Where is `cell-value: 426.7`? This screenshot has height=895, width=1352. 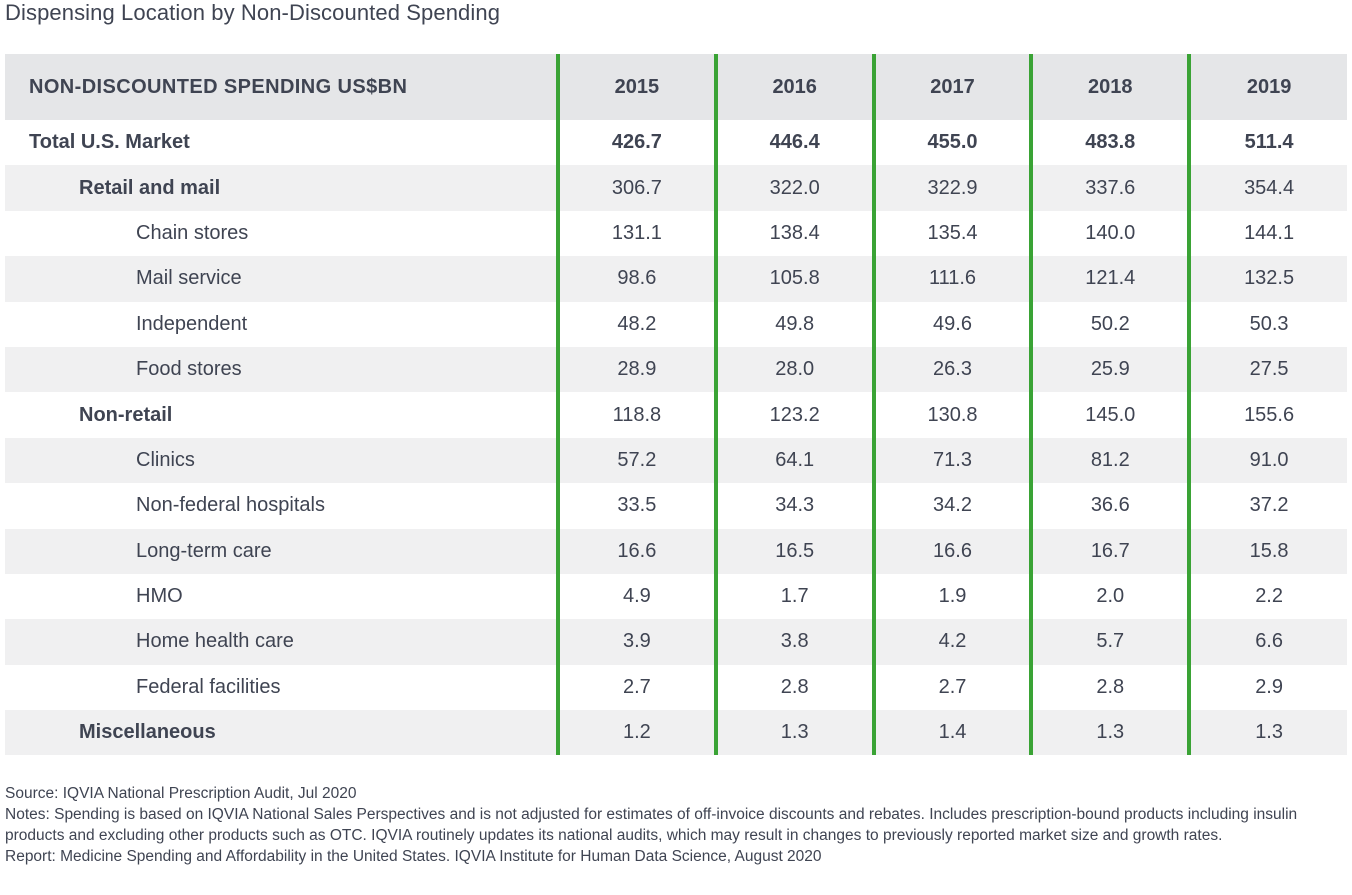 cell-value: 426.7 is located at coordinates (636, 143).